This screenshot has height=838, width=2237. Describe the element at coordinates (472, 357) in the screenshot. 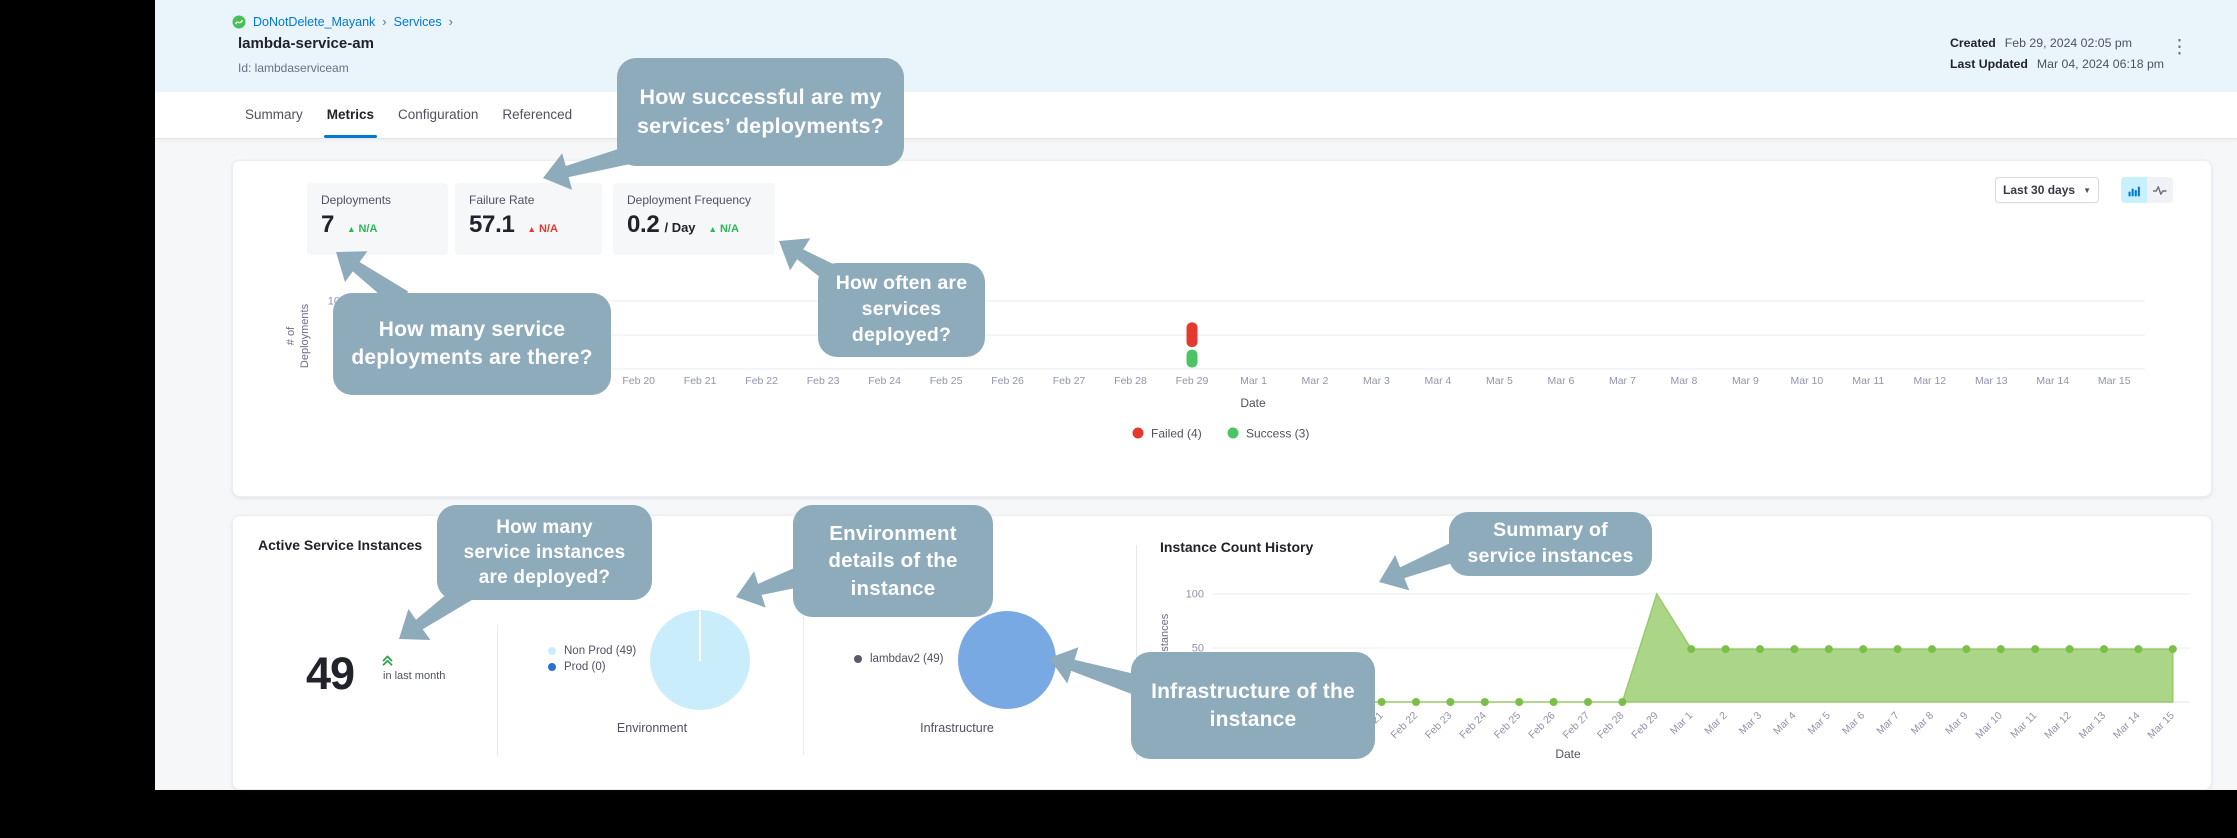

I see `callout-text: deployments are there?` at that location.